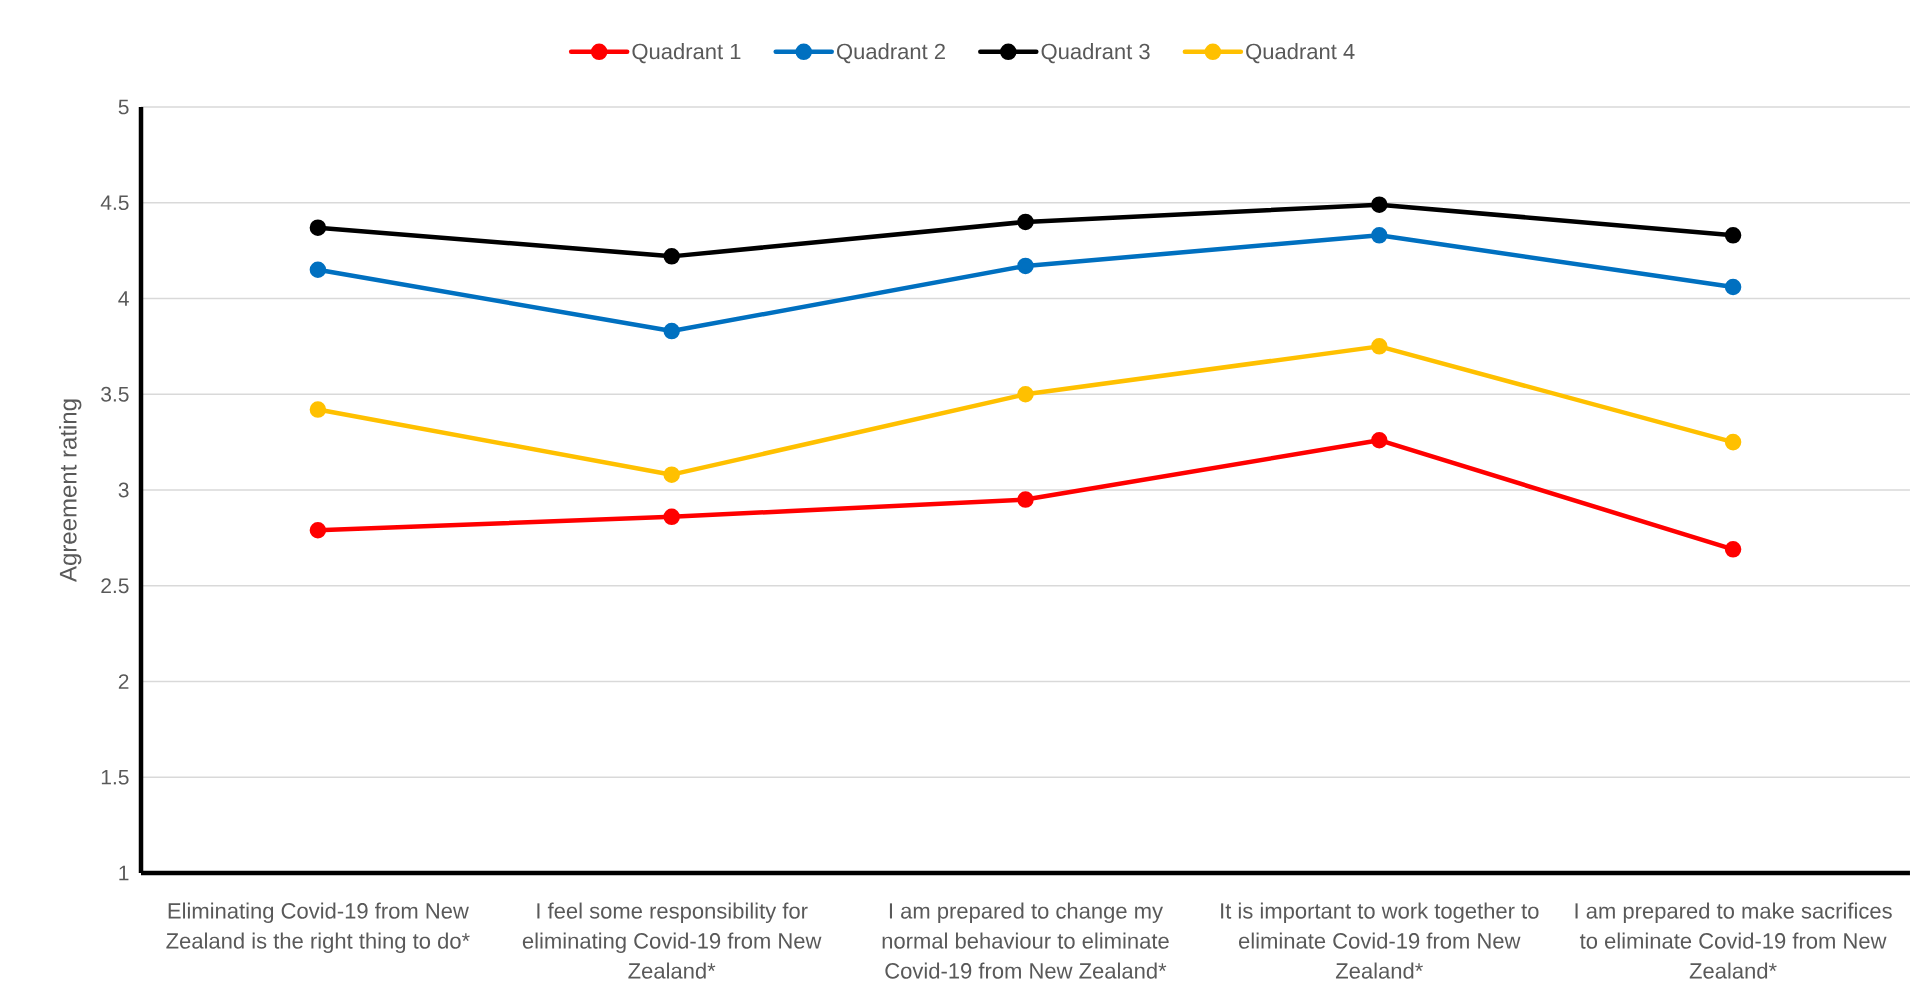 The image size is (1926, 994). Describe the element at coordinates (1300, 53) in the screenshot. I see `legend-label: Quadrant 4` at that location.